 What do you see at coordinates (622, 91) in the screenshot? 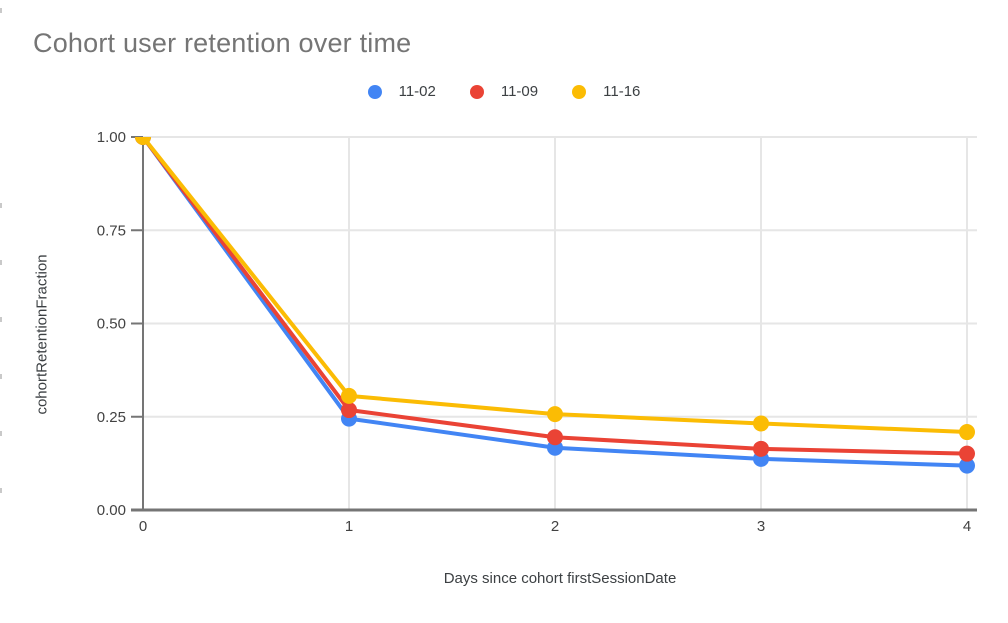
I see `legend-label: 11-16` at bounding box center [622, 91].